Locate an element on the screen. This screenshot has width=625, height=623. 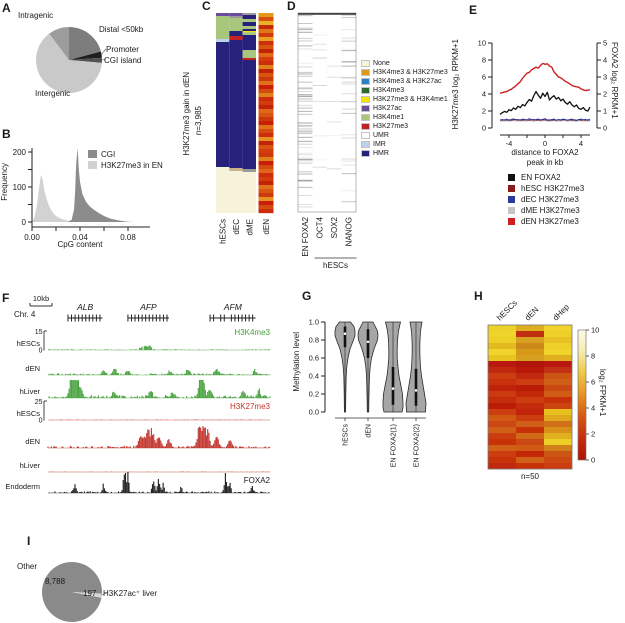
svg-text: Chr. 4 is located at coordinates (25, 314).